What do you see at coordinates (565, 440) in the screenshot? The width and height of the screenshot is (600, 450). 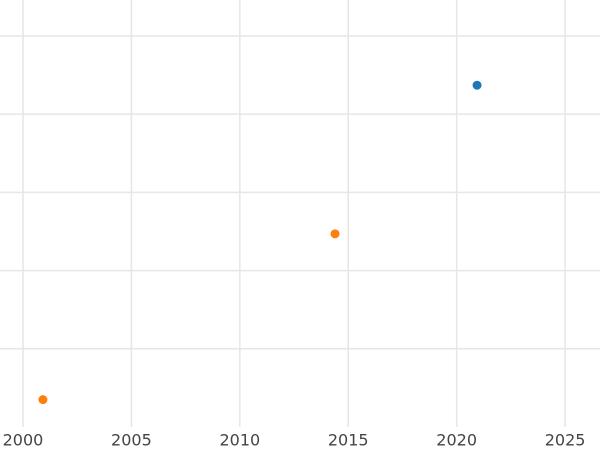 I see `x-tick-label: 2025` at bounding box center [565, 440].